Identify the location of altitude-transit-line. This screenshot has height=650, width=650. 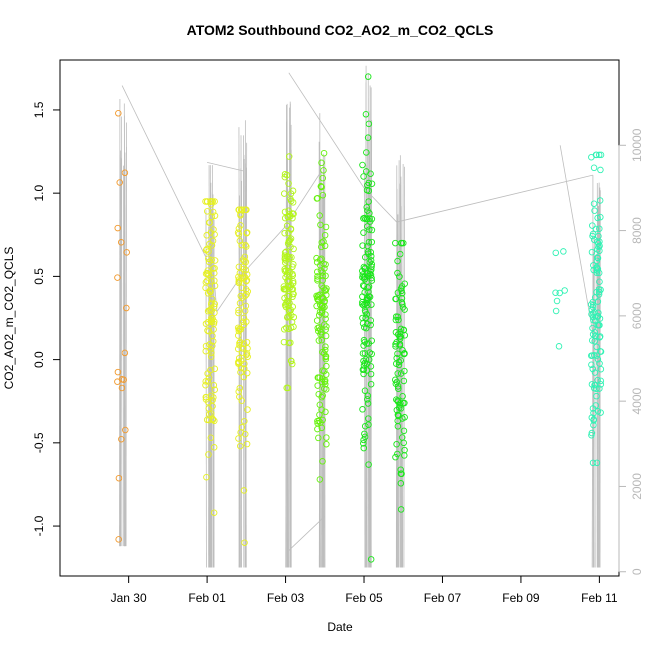
(326, 130).